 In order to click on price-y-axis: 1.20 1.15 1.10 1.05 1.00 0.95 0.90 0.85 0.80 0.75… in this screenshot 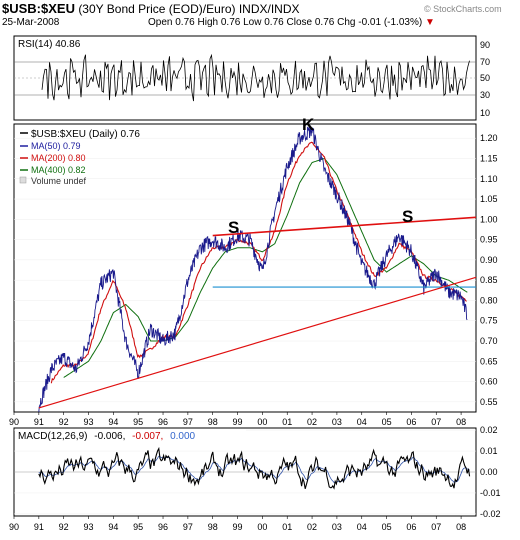, I will do `click(489, 270)`.